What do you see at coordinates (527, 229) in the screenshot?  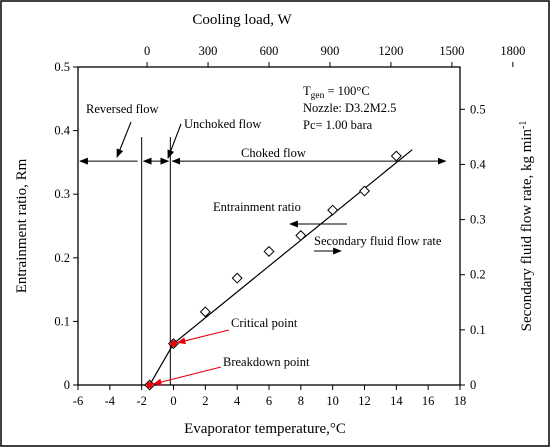 I see `right-axis-title-main: Secondary fluid flow rate, kg min` at bounding box center [527, 229].